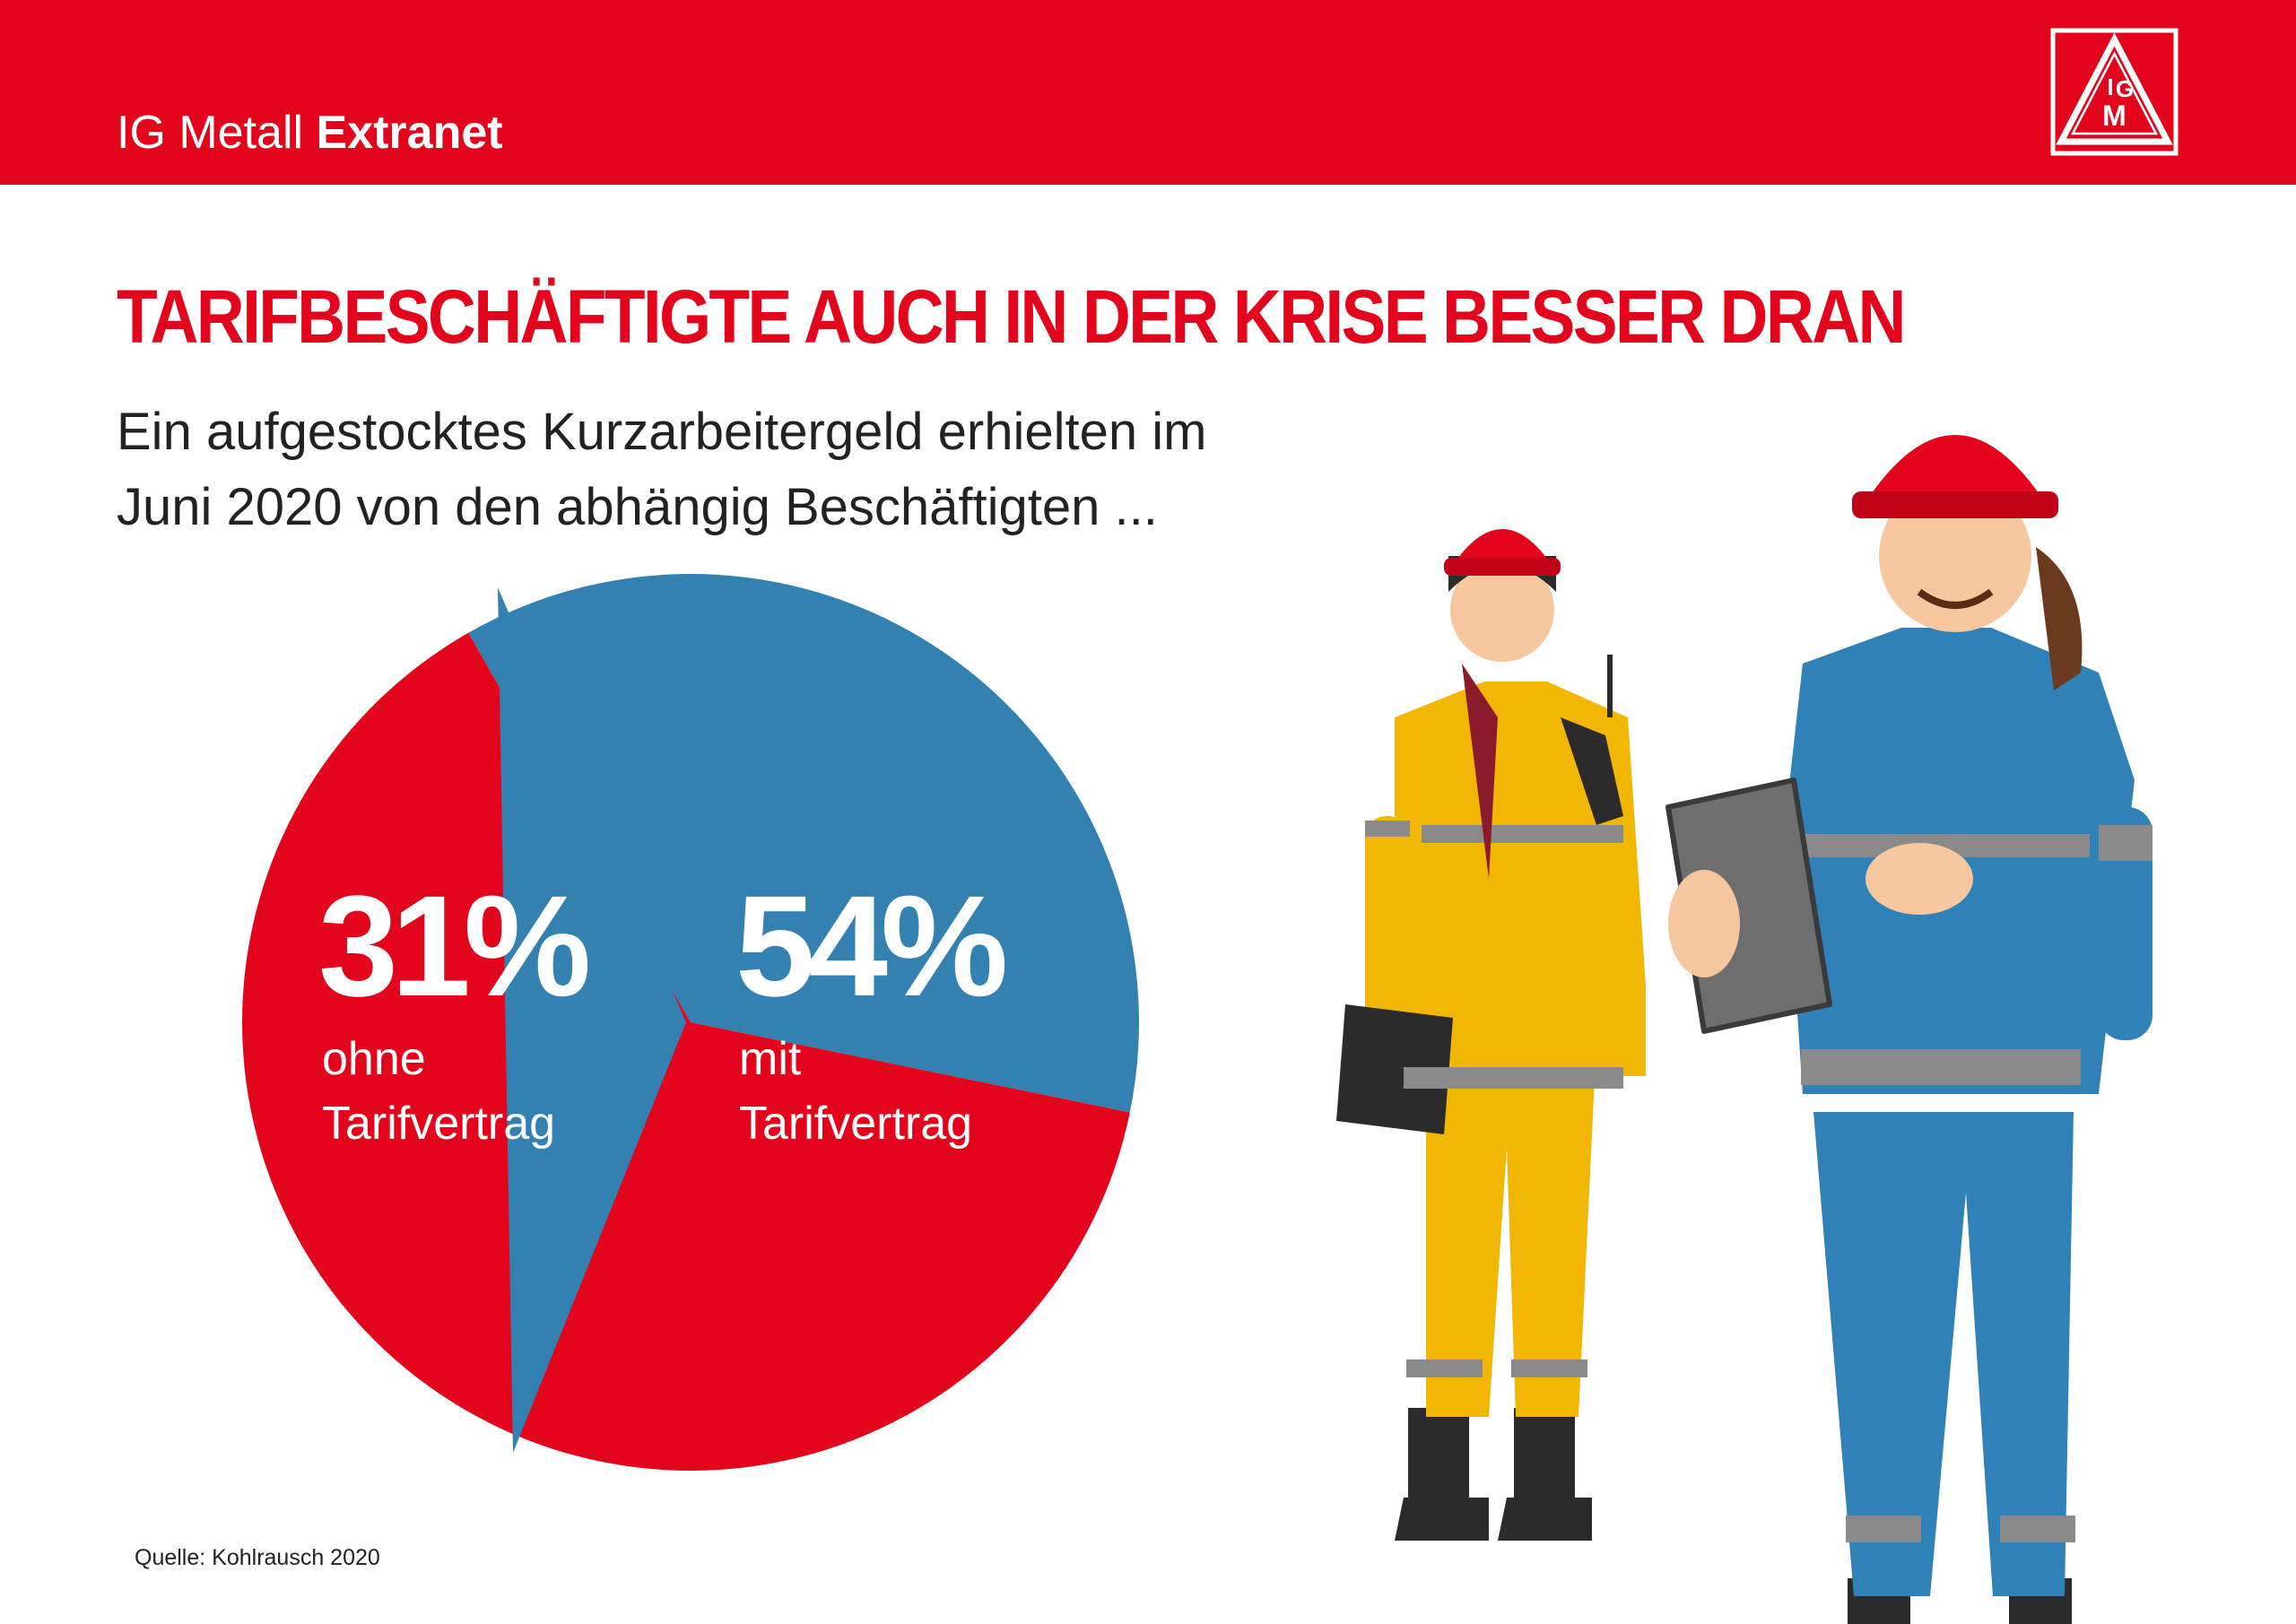 This screenshot has height=1624, width=2296. Describe the element at coordinates (870, 945) in the screenshot. I see `pie-value-label-1: 54%` at that location.